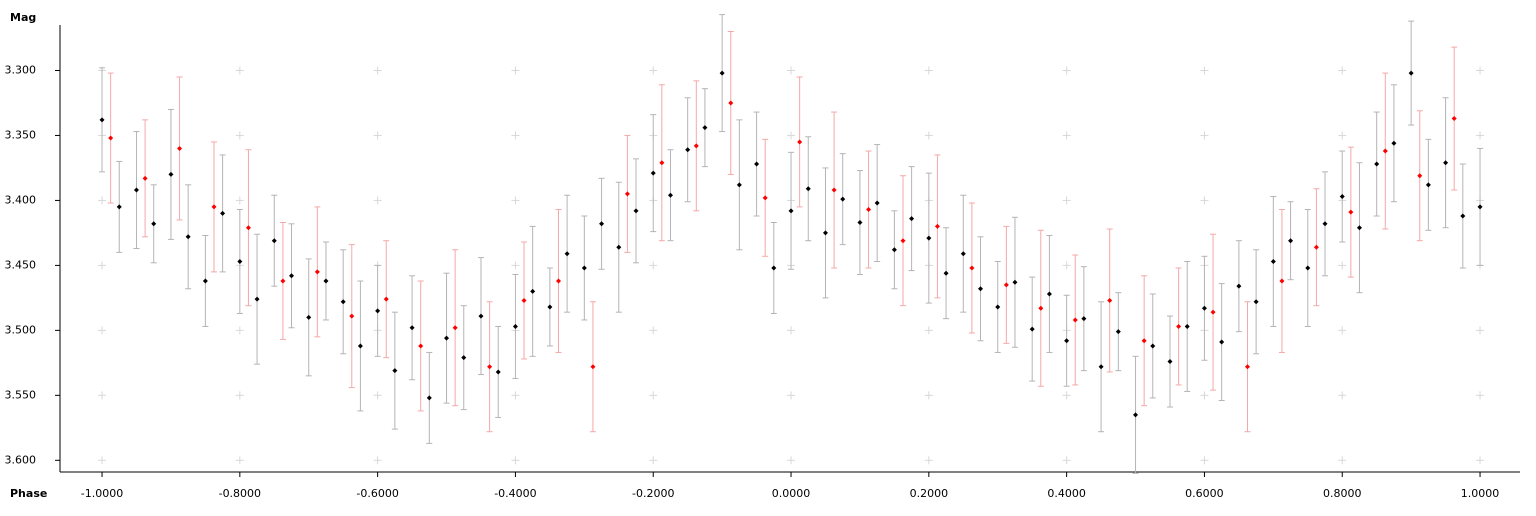 This screenshot has width=1536, height=516. What do you see at coordinates (1480, 493) in the screenshot?
I see `x-tick-label: 1.0000` at bounding box center [1480, 493].